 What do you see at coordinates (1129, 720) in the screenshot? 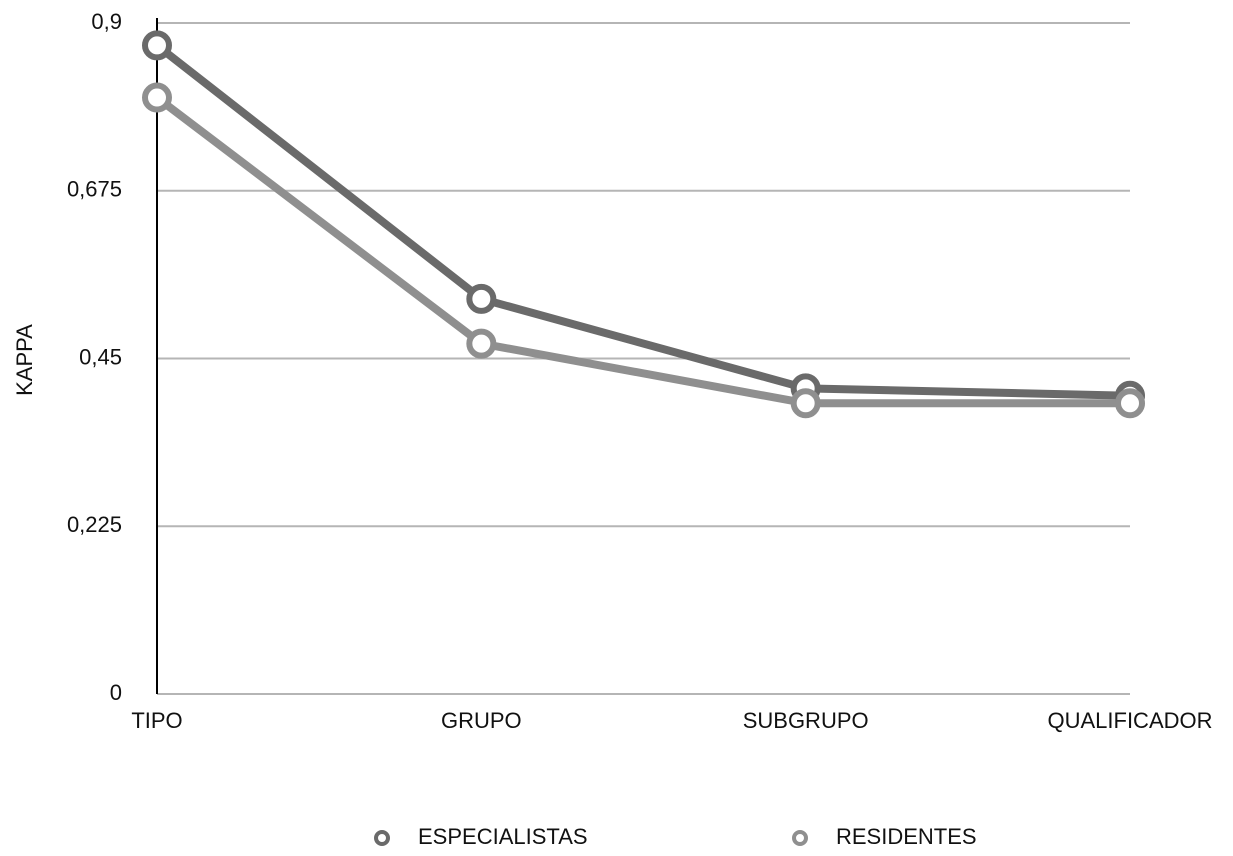
I see `x-tick-label: QUALIFICADOR` at bounding box center [1129, 720].